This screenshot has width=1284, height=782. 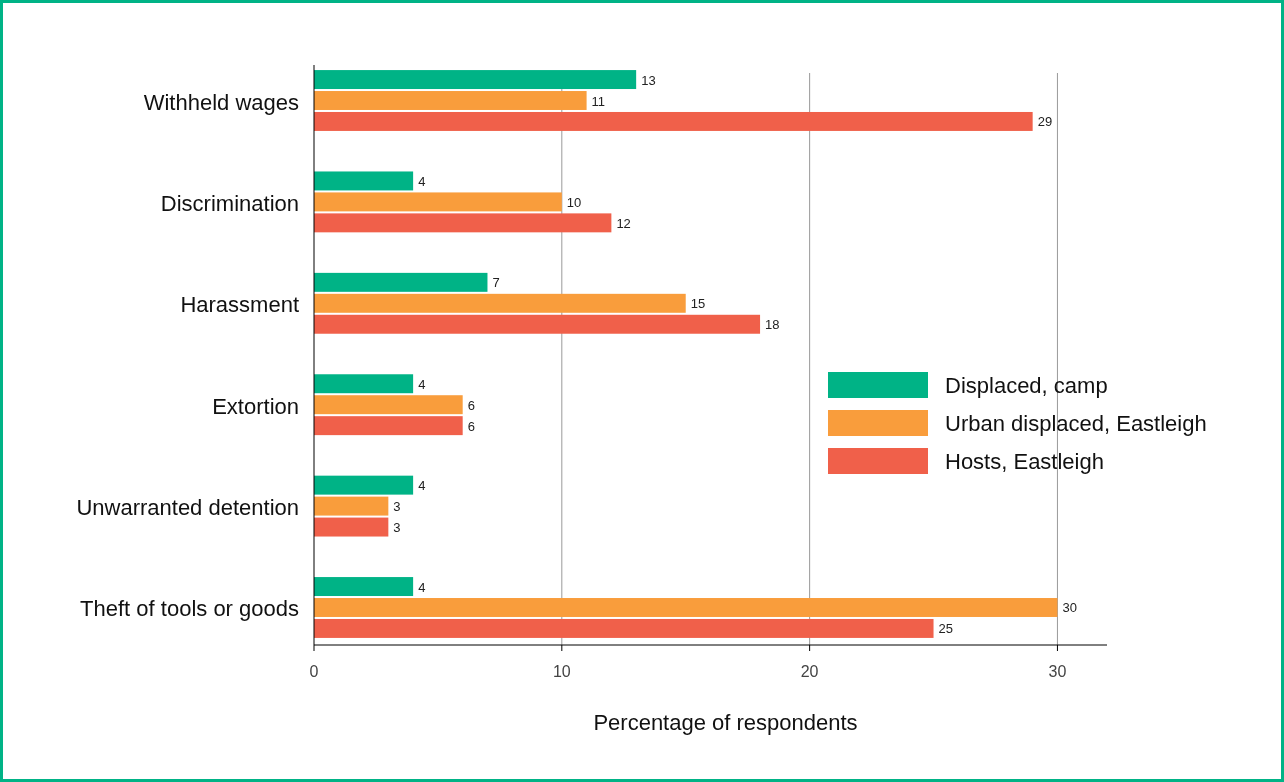 I want to click on data-label: 7, so click(x=496, y=283).